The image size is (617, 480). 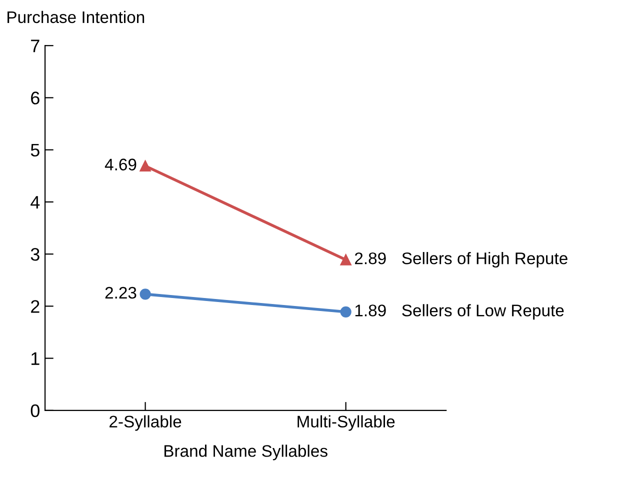 I want to click on data-label: 2.89, so click(x=370, y=258).